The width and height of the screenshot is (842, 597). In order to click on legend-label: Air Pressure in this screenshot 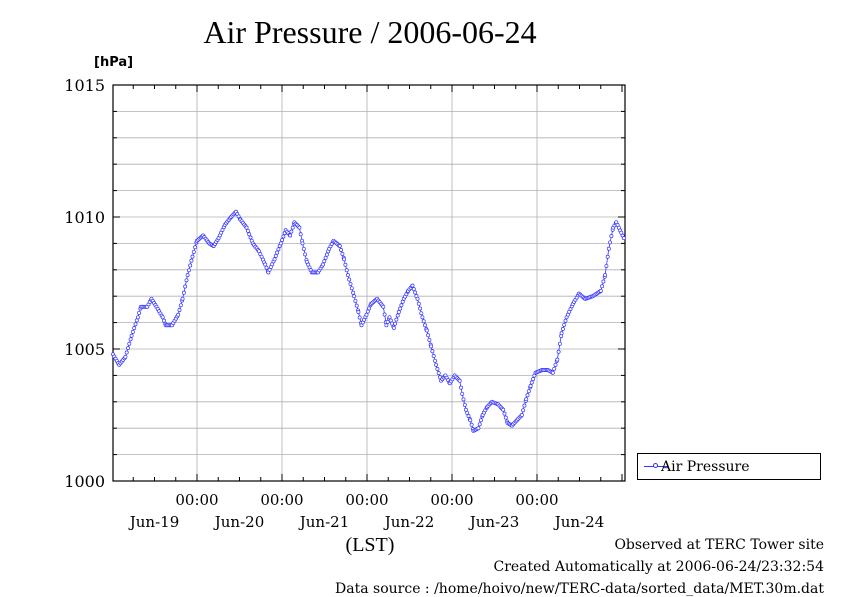, I will do `click(705, 467)`.